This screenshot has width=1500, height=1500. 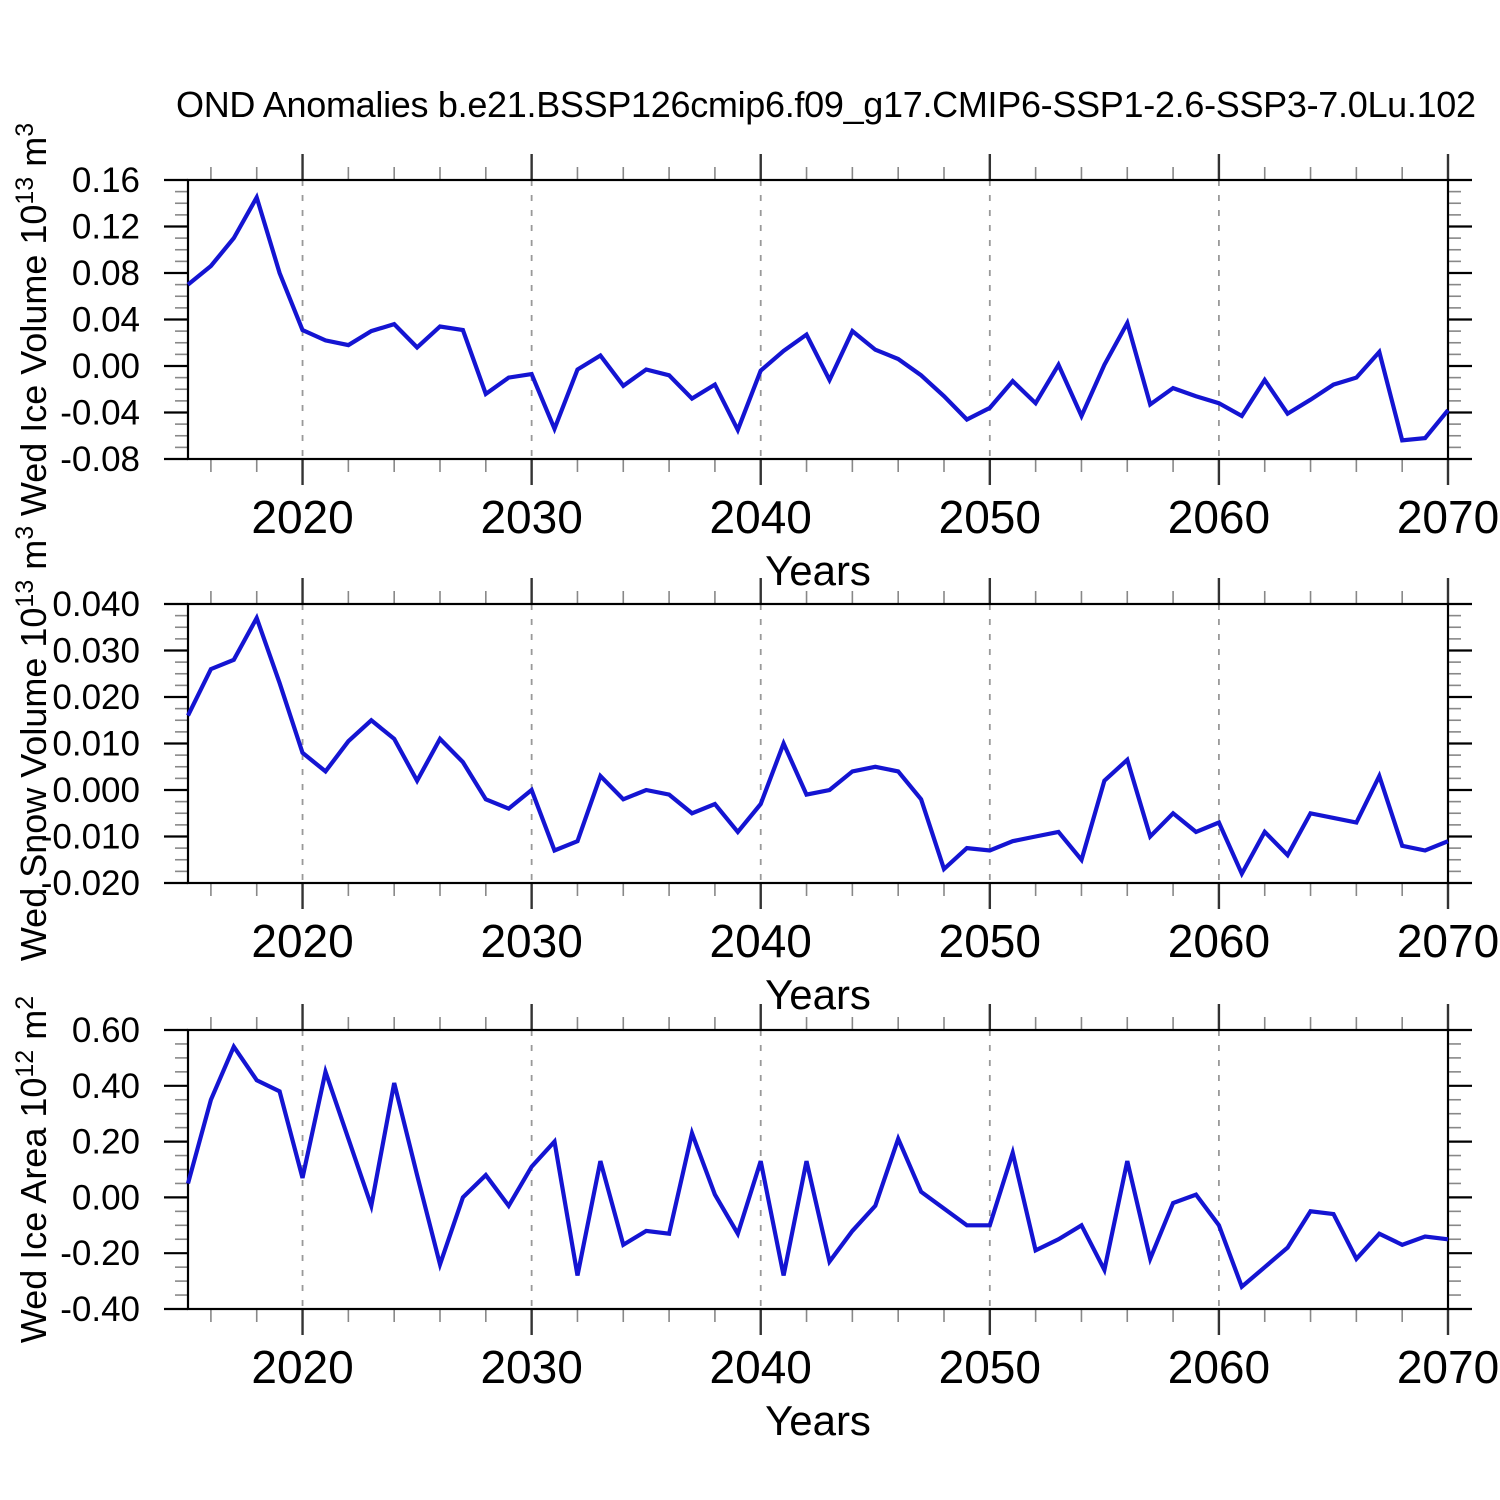 What do you see at coordinates (100, 413) in the screenshot?
I see `y-tick-label: -0.04` at bounding box center [100, 413].